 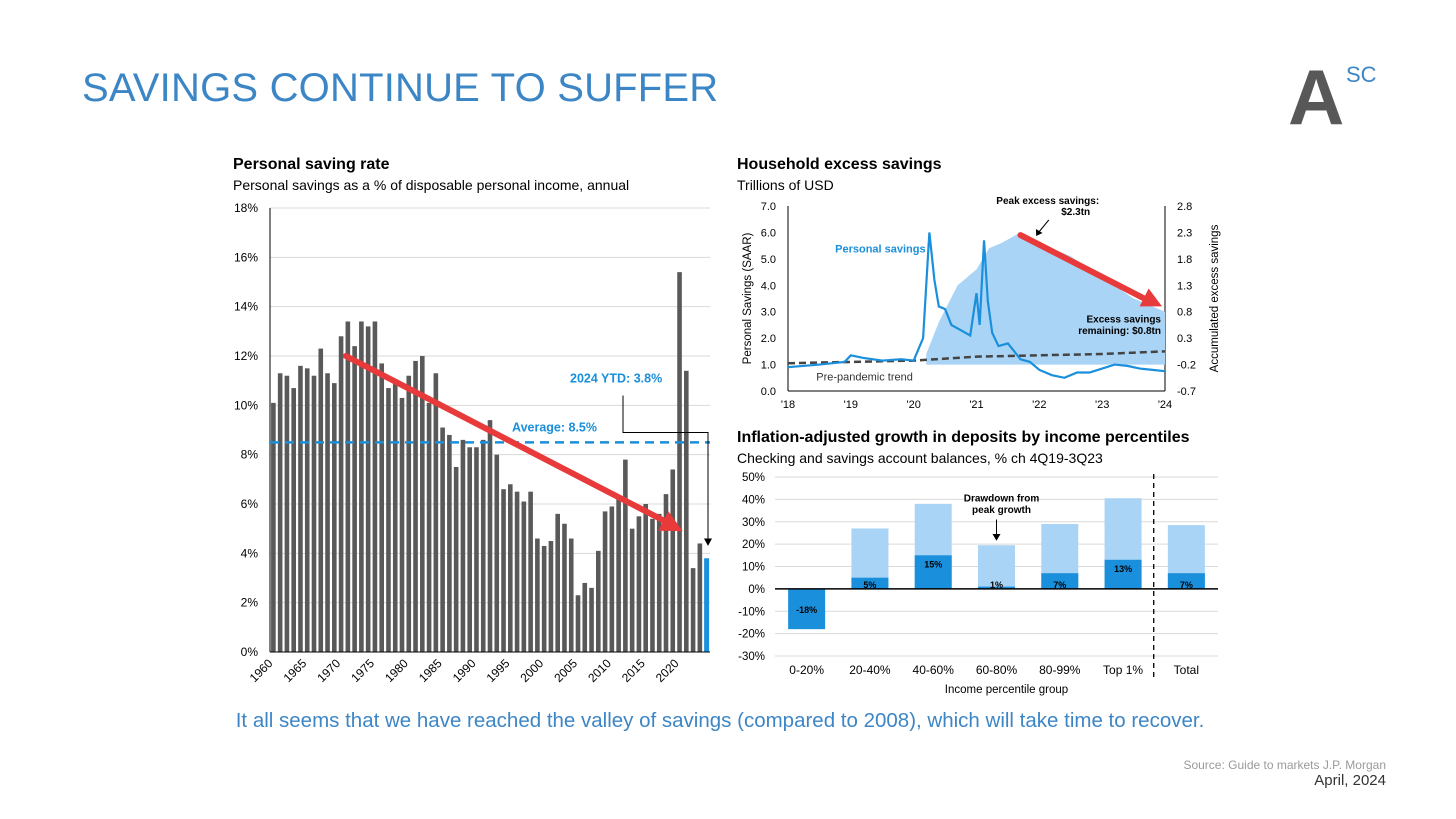 What do you see at coordinates (1184, 207) in the screenshot?
I see `y2-tick-label: 2.8` at bounding box center [1184, 207].